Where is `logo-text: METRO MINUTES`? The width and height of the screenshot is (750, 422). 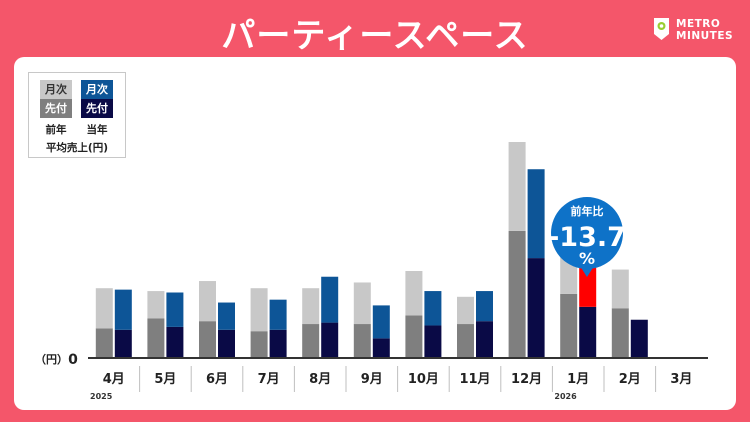 logo-text: METRO MINUTES is located at coordinates (704, 30).